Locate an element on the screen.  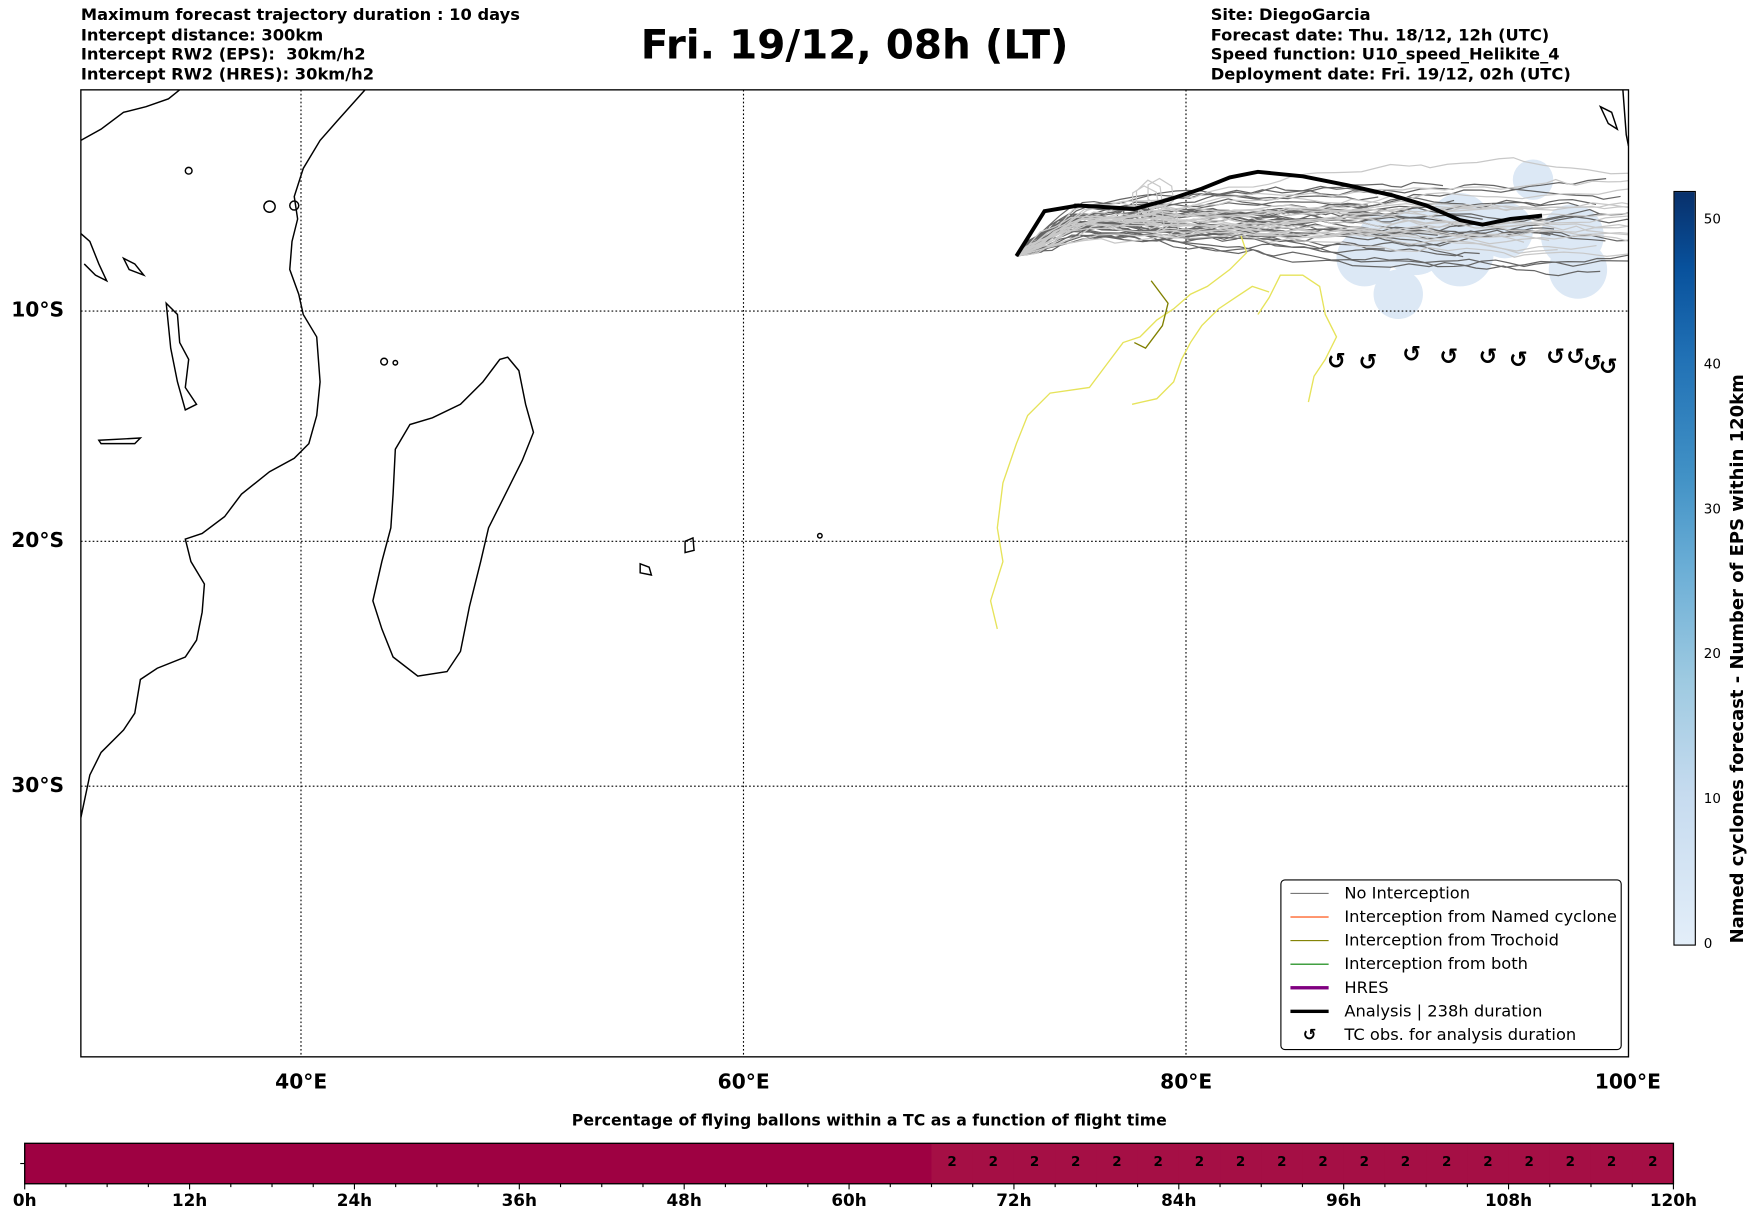
page-title: Fri. 19/12, 08h (LT) is located at coordinates (854, 45).